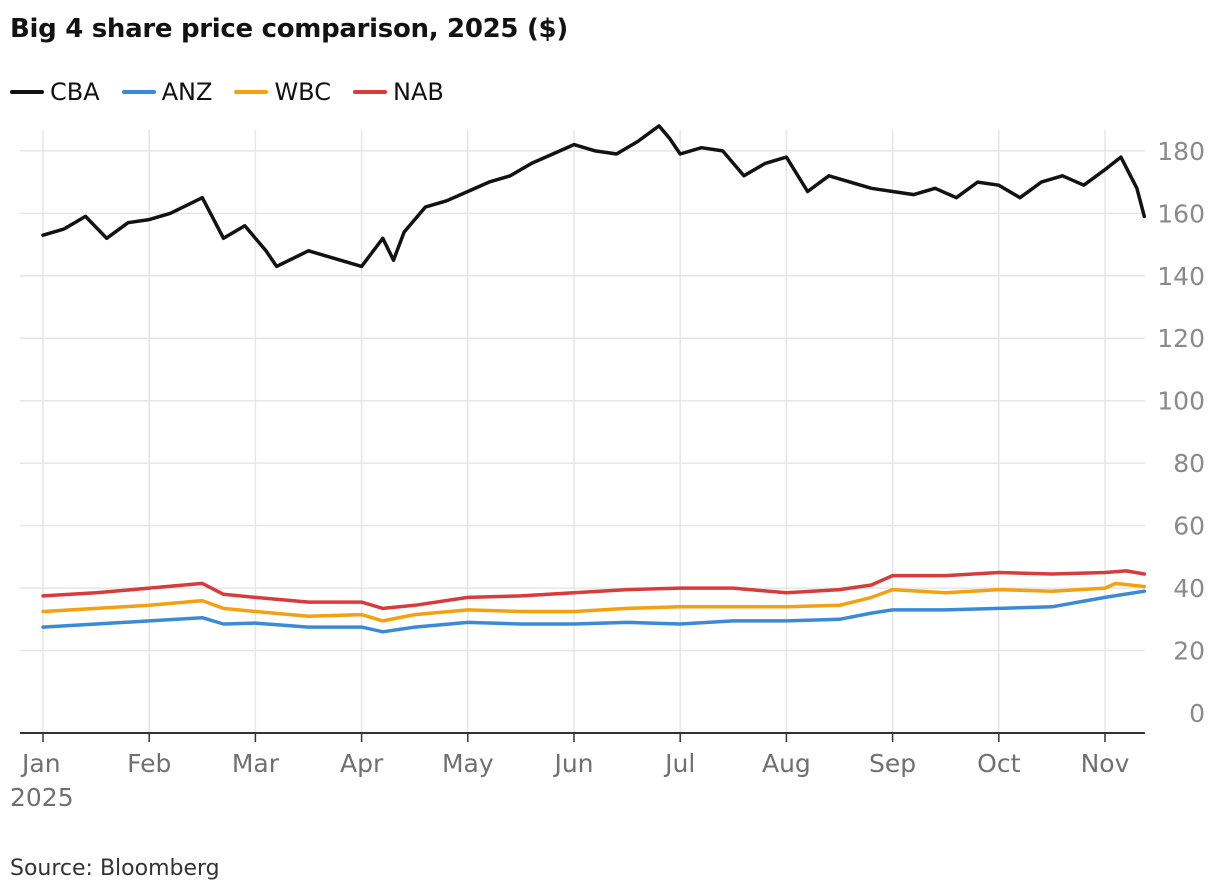  What do you see at coordinates (1181, 338) in the screenshot?
I see `y-tick-label: 120` at bounding box center [1181, 338].